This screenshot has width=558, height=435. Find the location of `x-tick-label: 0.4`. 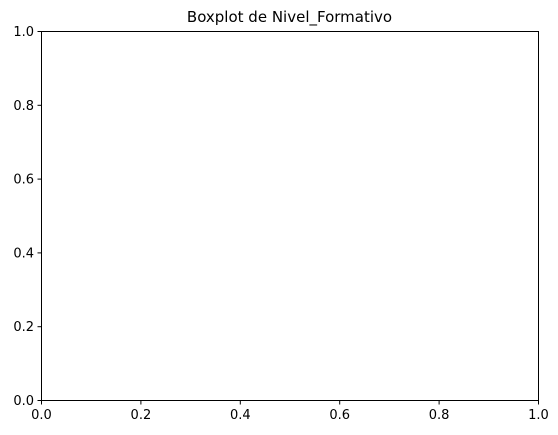

x-tick-label: 0.4 is located at coordinates (240, 415).